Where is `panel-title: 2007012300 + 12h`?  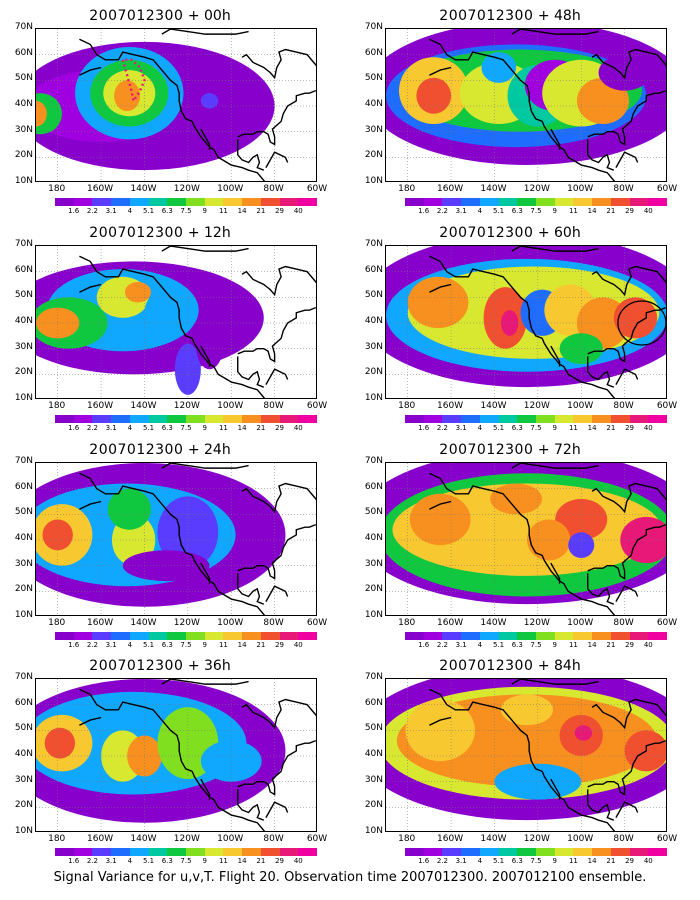 panel-title: 2007012300 + 12h is located at coordinates (160, 233).